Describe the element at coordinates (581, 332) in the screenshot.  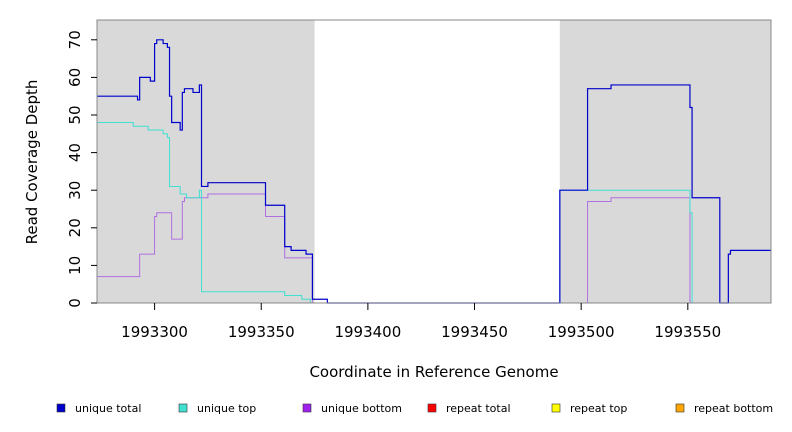
I see `x-tick-label: 1993500` at that location.